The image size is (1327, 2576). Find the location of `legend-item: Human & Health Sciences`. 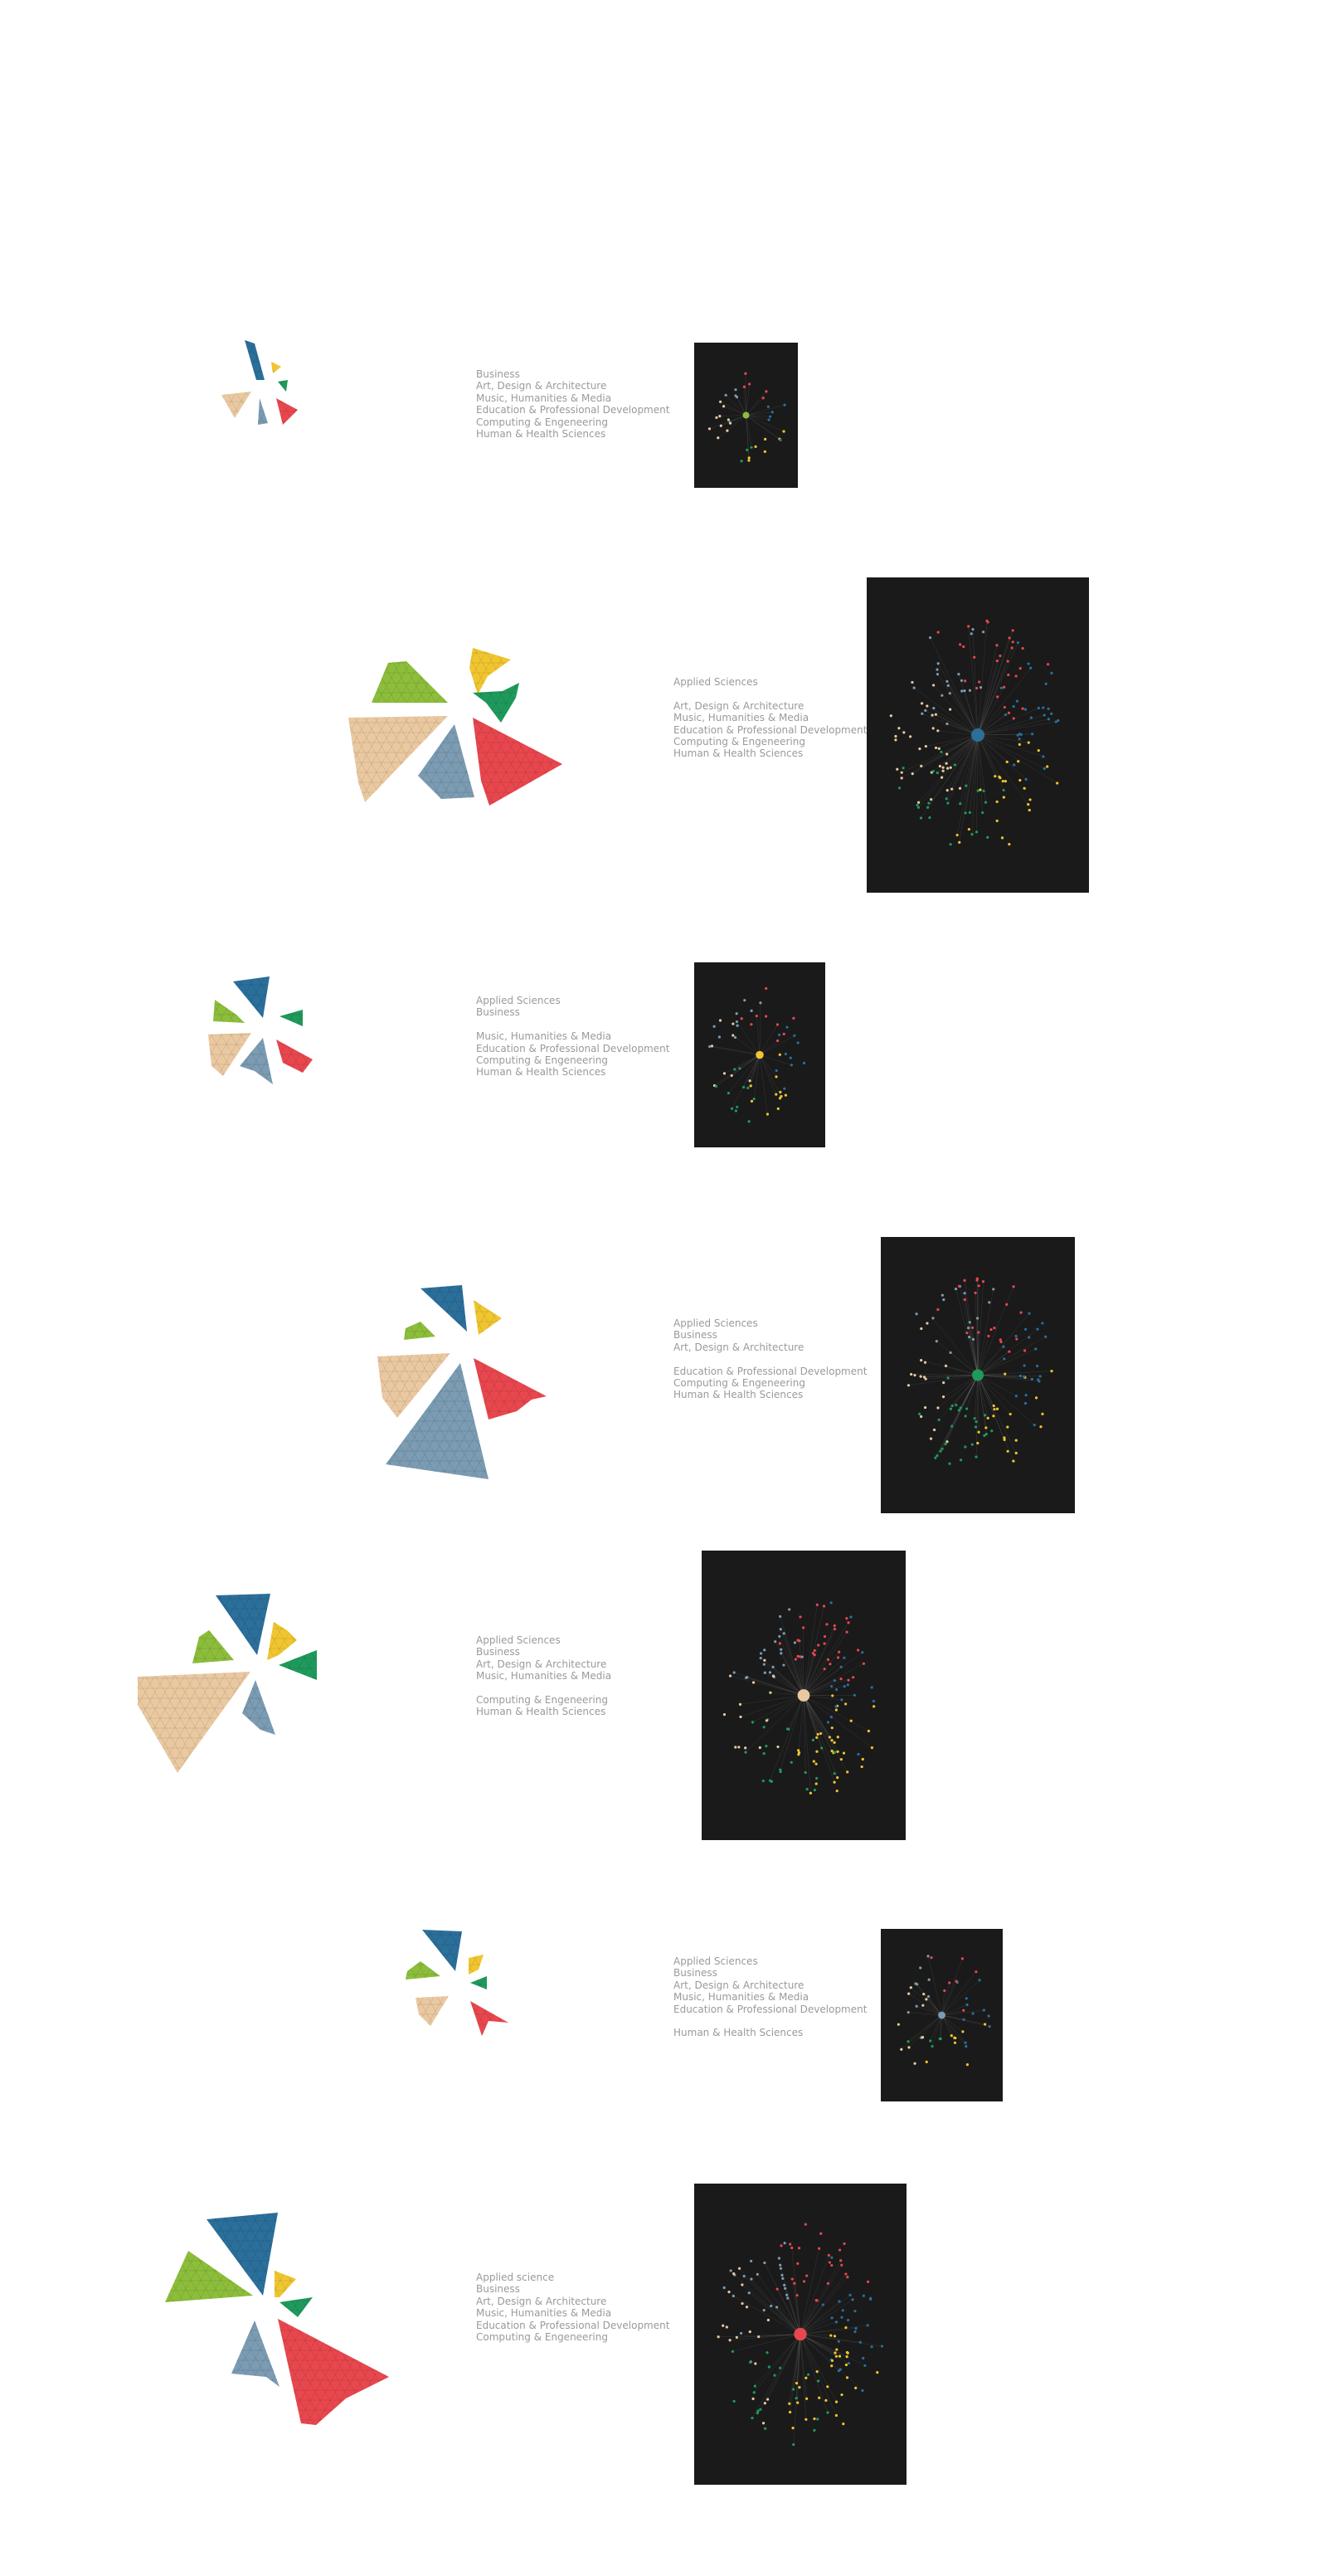

legend-item: Human & Health Sciences is located at coordinates (738, 1395).